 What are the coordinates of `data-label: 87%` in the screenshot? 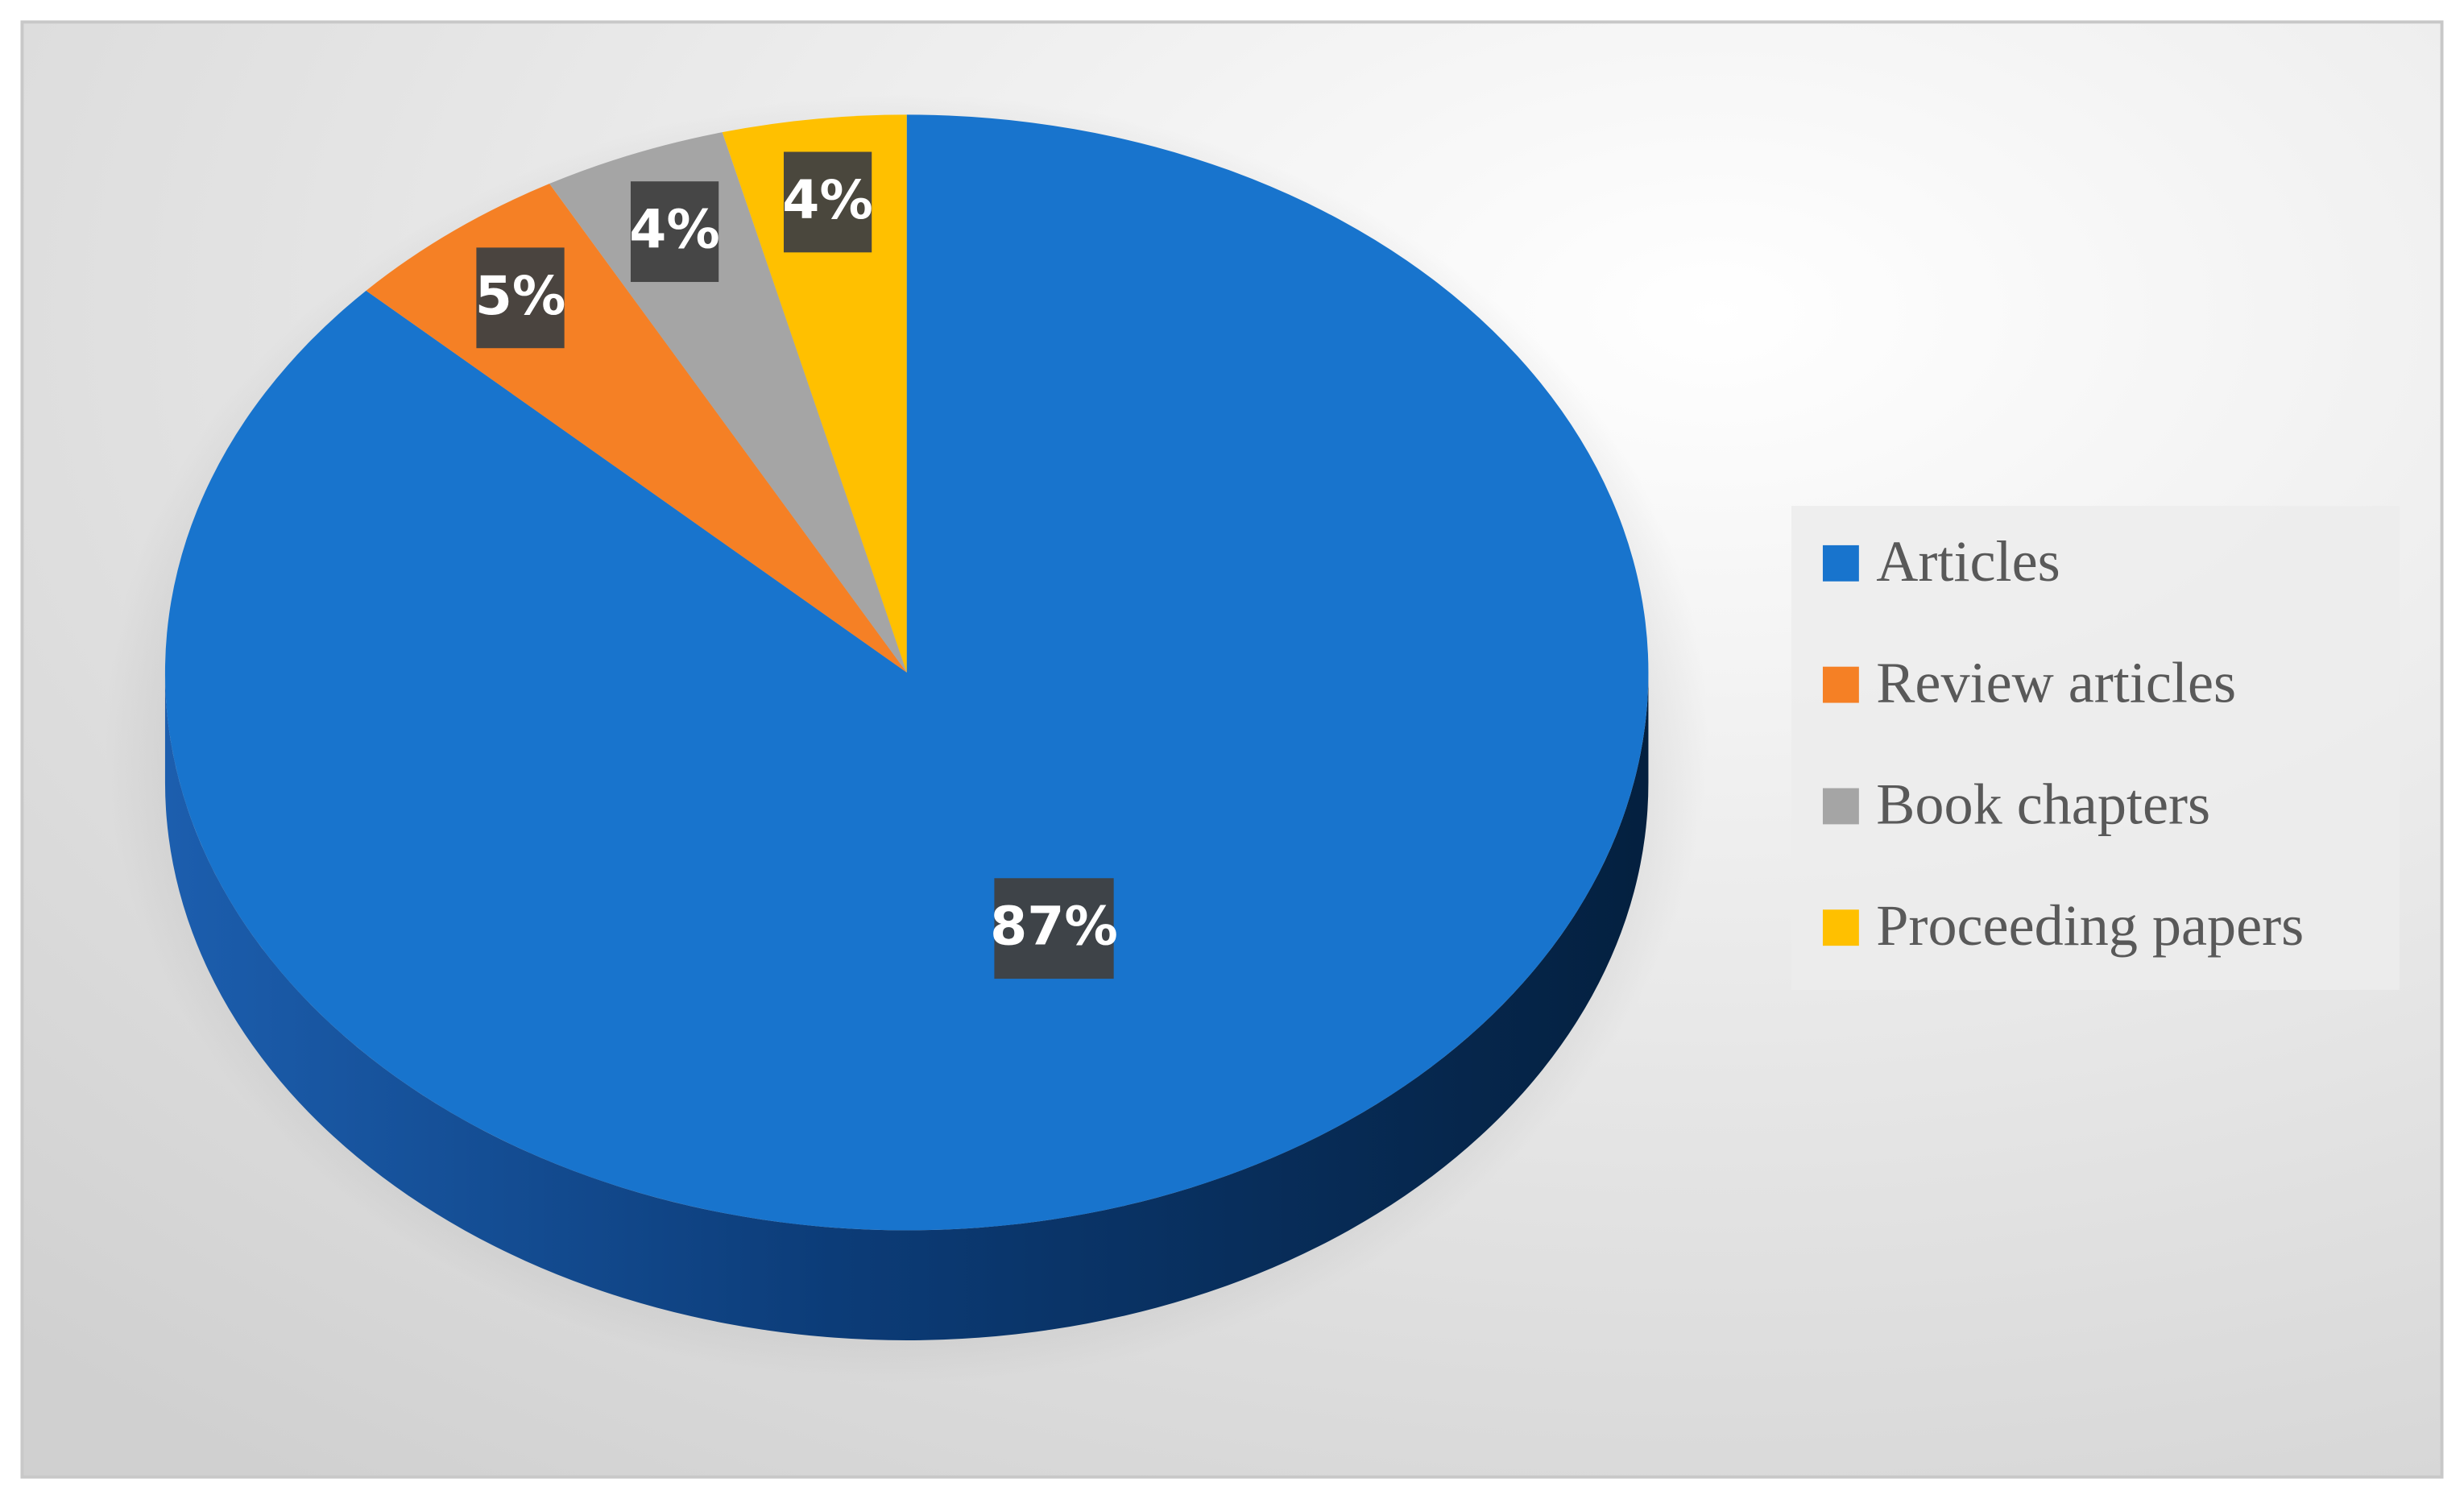 It's located at (1054, 927).